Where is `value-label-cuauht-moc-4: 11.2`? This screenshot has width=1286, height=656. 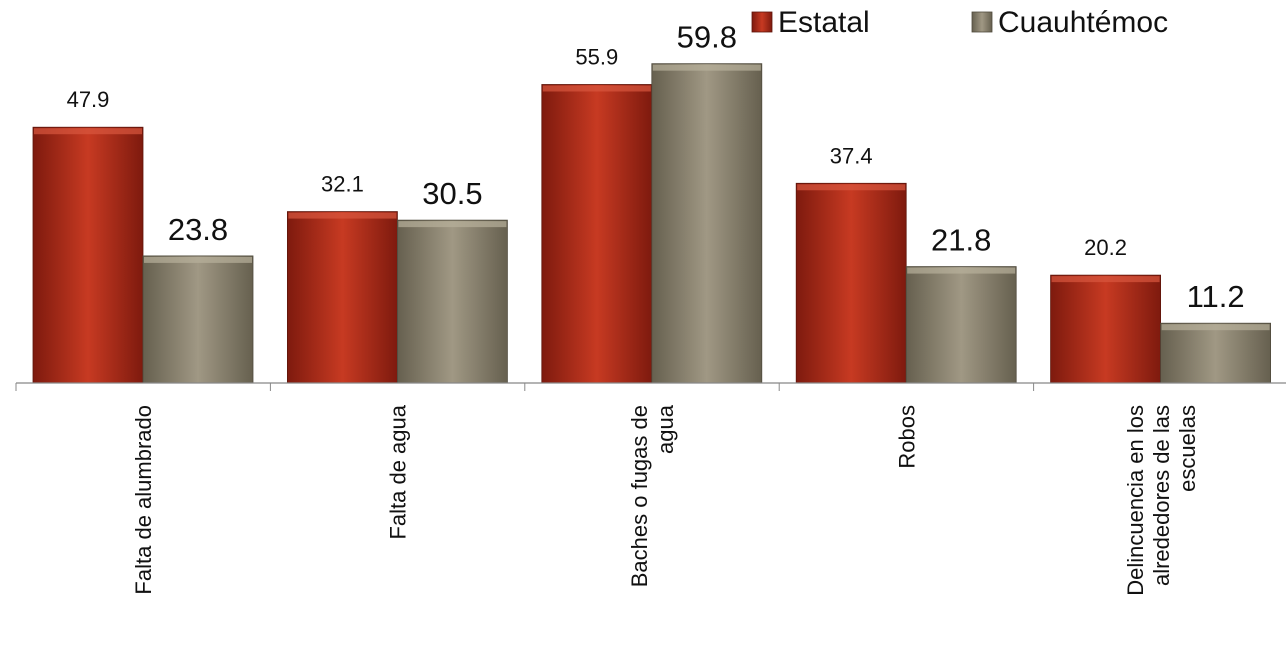
value-label-cuauht-moc-4: 11.2 is located at coordinates (1216, 296).